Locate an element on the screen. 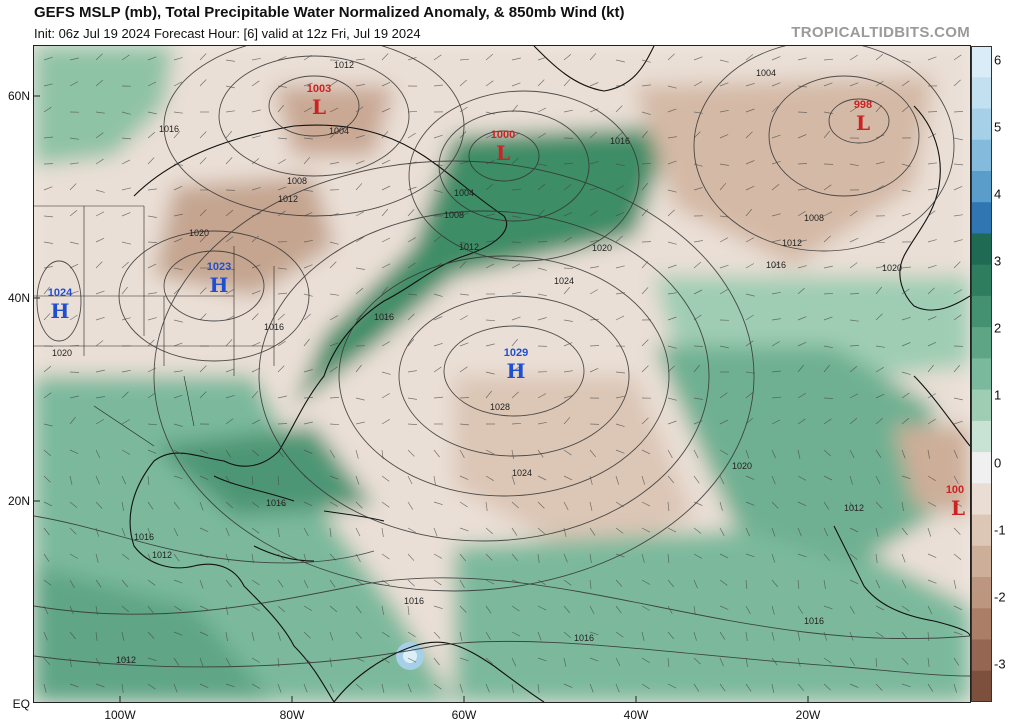 The width and height of the screenshot is (1024, 724). isobar-label: 1004 is located at coordinates (464, 193).